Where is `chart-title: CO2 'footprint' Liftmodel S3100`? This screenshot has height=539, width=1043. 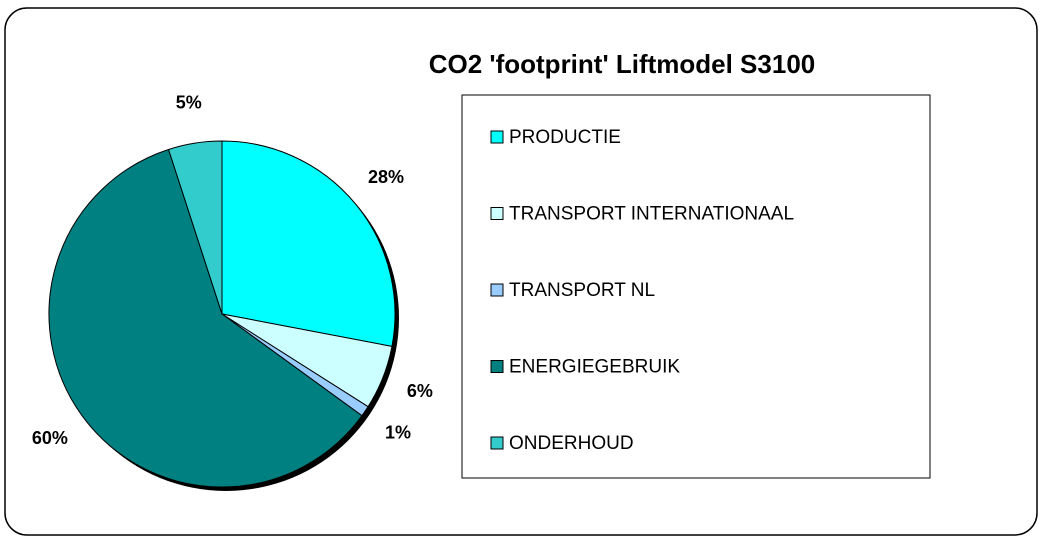 chart-title: CO2 'footprint' Liftmodel S3100 is located at coordinates (622, 64).